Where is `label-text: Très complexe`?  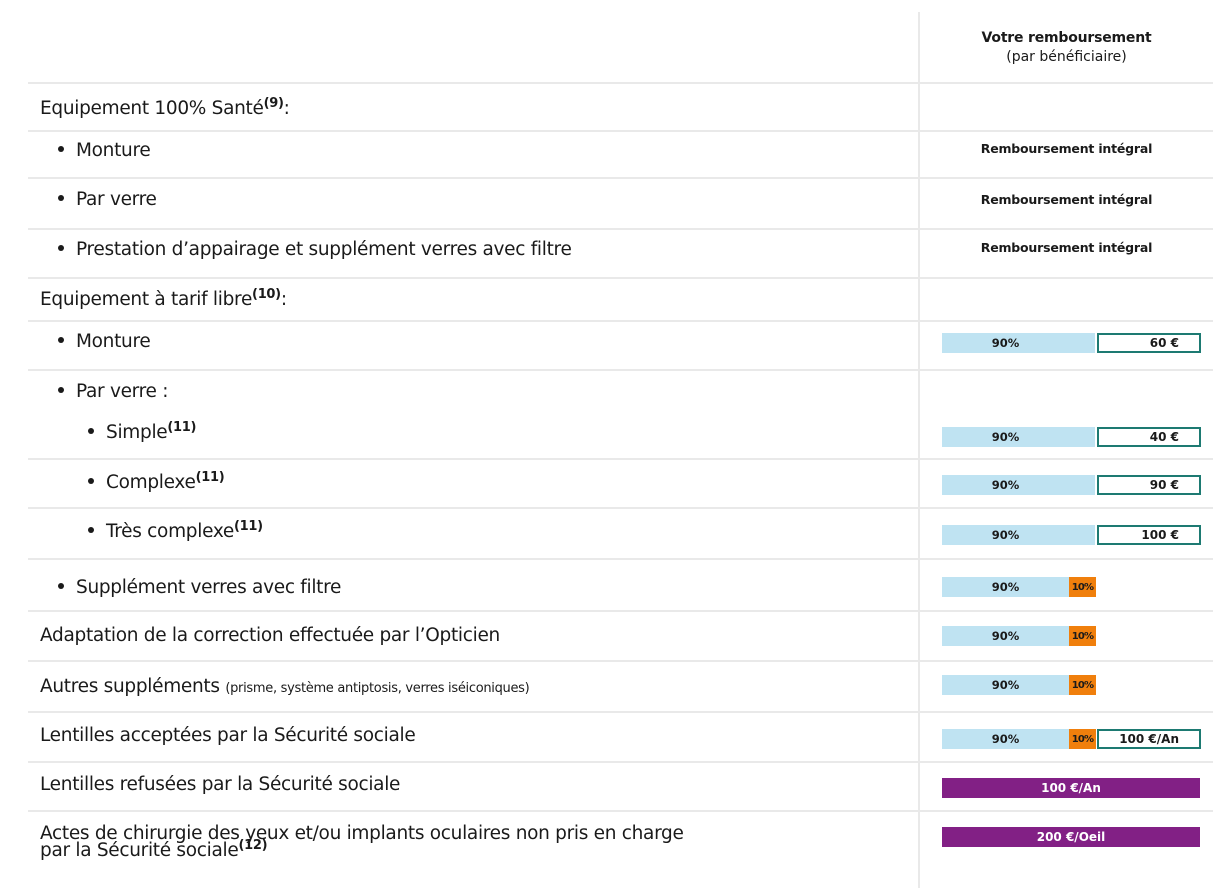 label-text: Très complexe is located at coordinates (170, 531).